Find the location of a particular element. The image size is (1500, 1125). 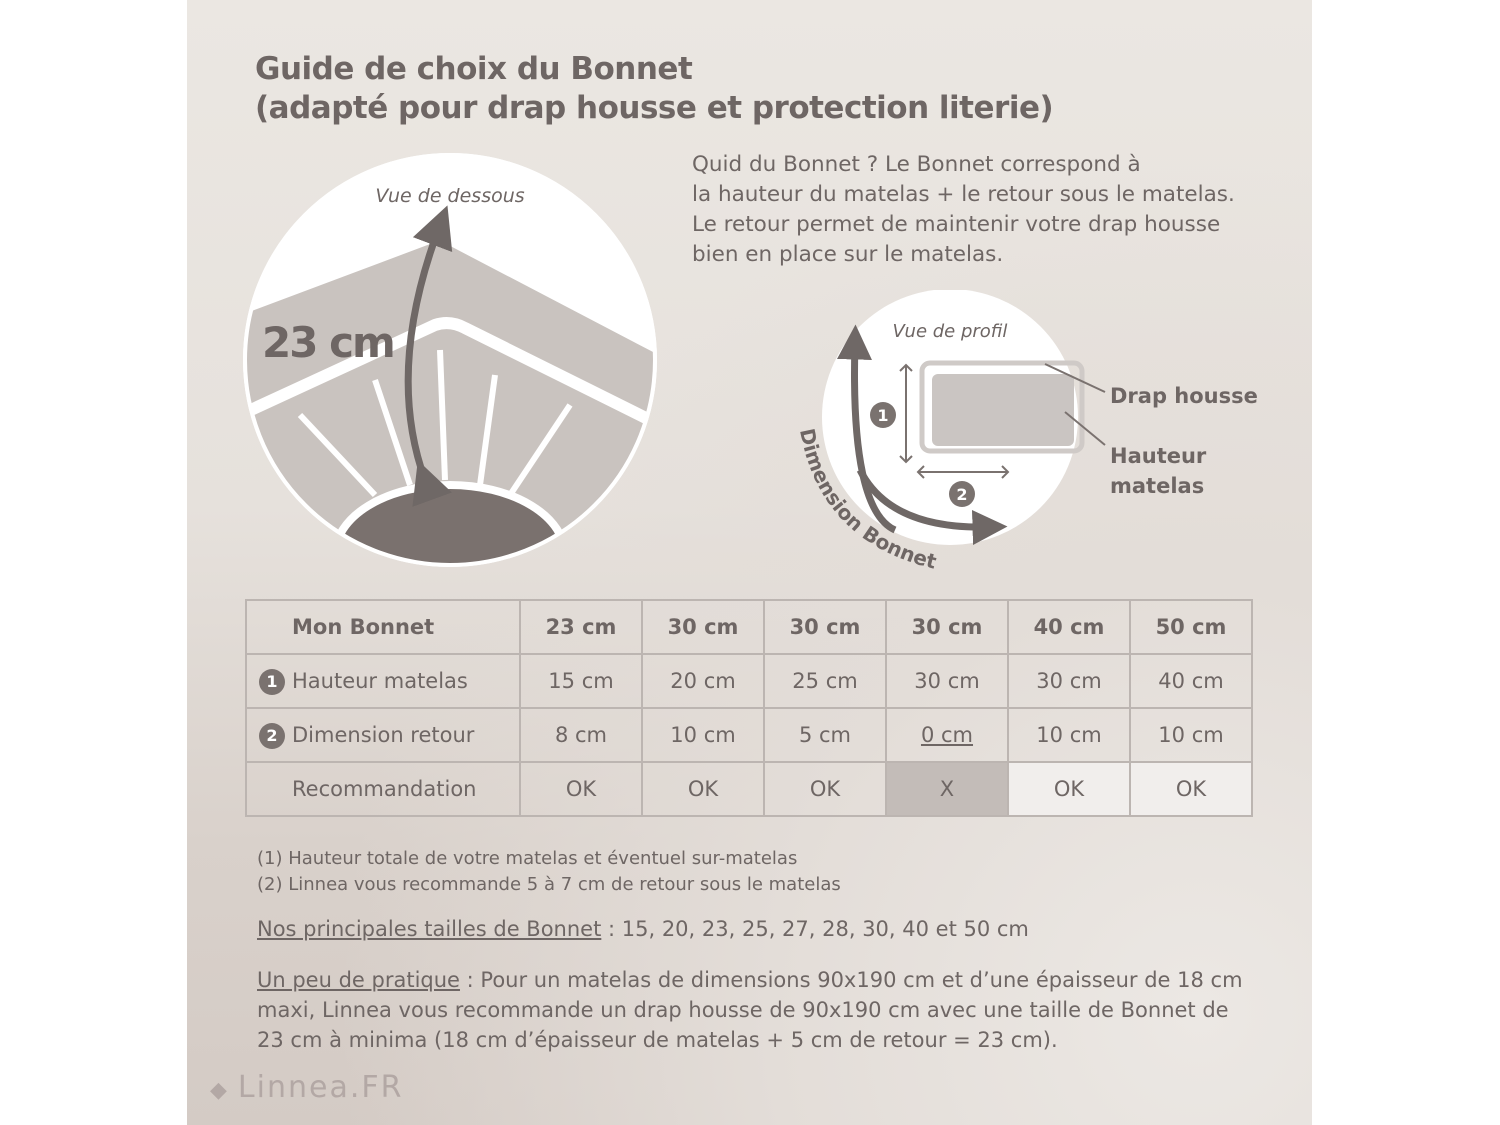

table-cell: 25 cm is located at coordinates (825, 681).